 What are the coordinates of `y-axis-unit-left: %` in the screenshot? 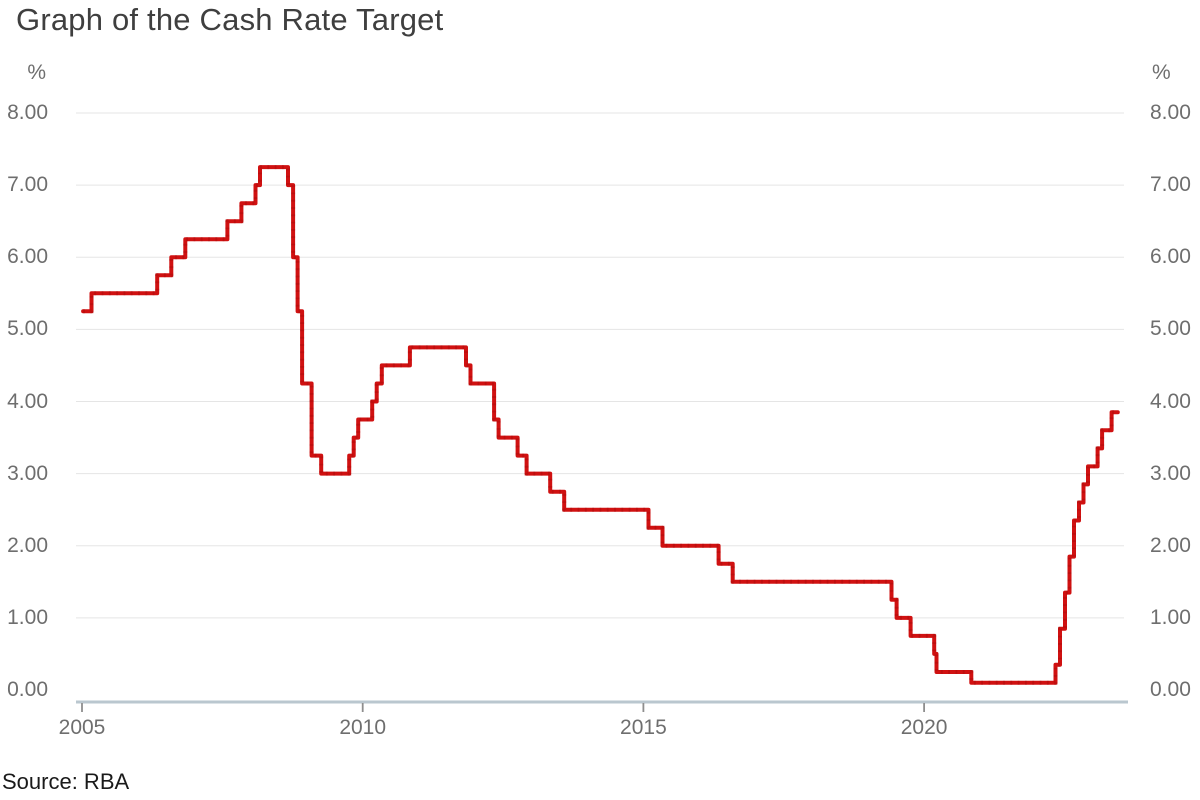 It's located at (36, 72).